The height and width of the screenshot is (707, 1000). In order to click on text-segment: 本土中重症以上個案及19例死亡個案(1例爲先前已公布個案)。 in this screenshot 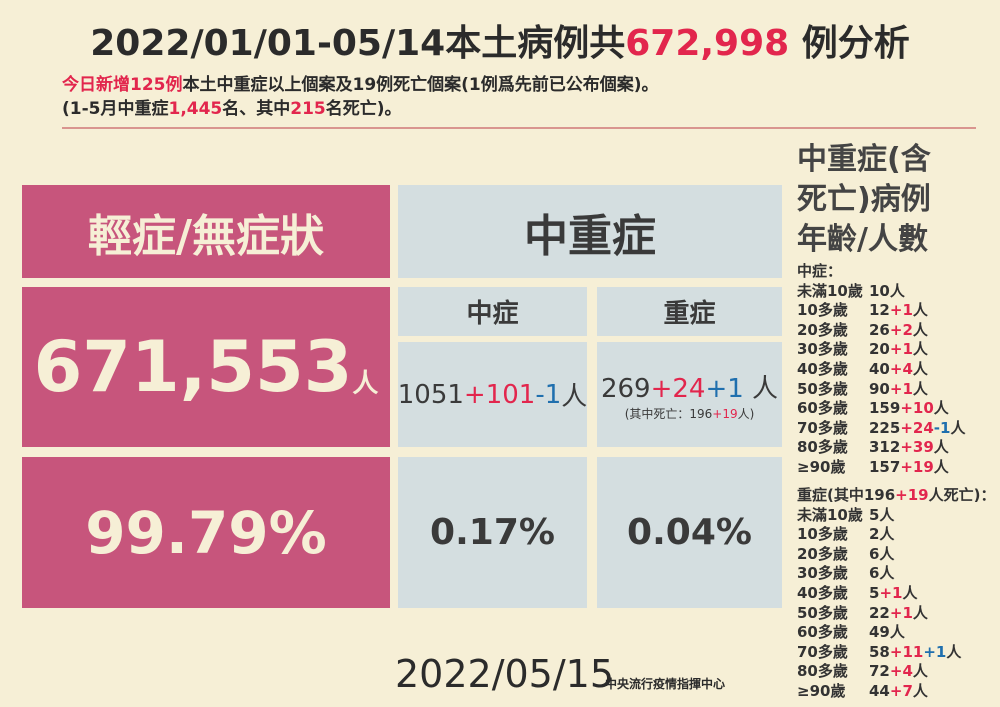, I will do `click(420, 85)`.